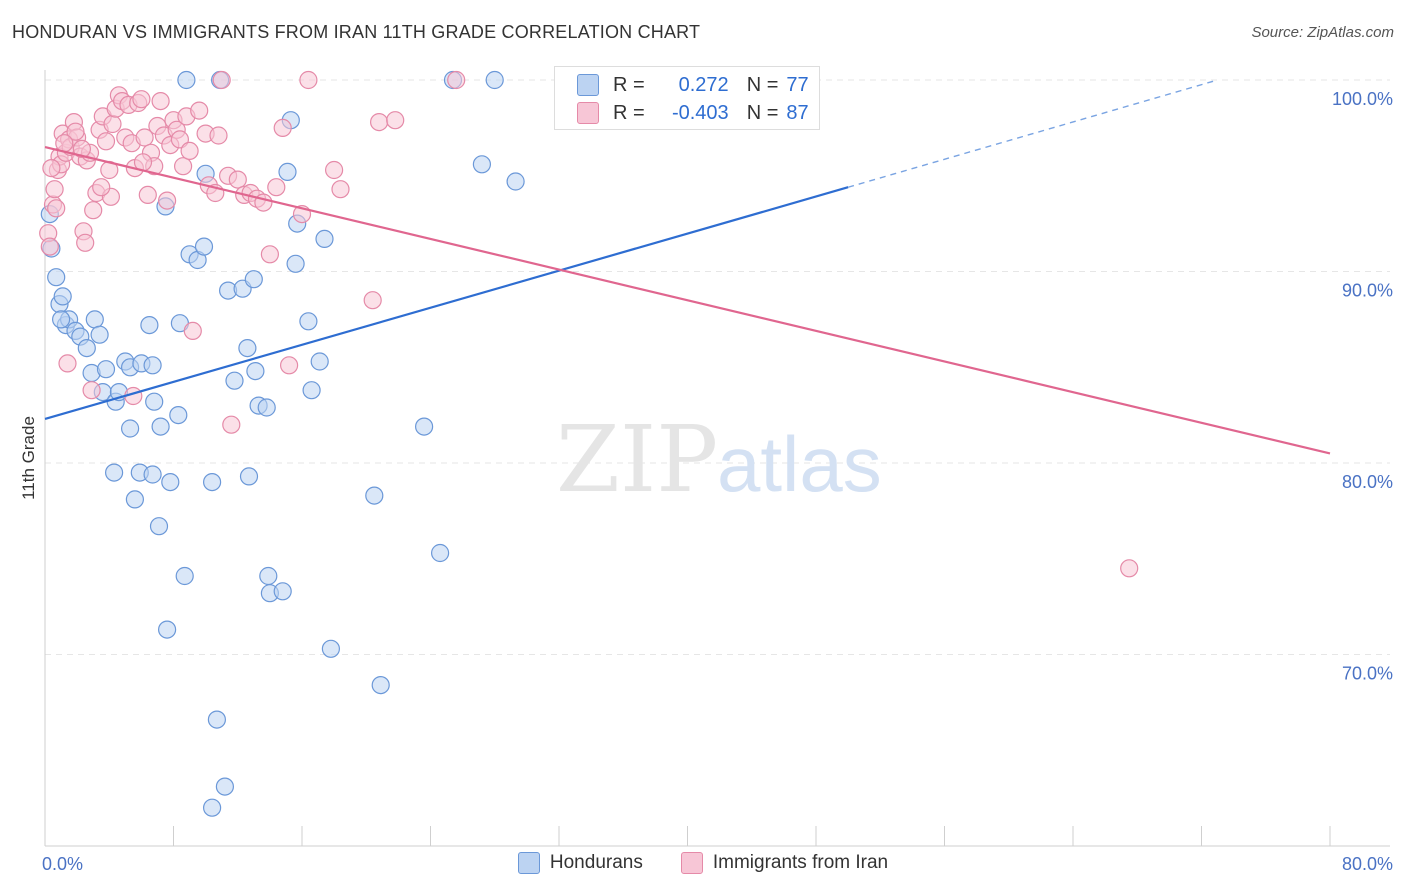  I want to click on n-label: N =, so click(762, 112).